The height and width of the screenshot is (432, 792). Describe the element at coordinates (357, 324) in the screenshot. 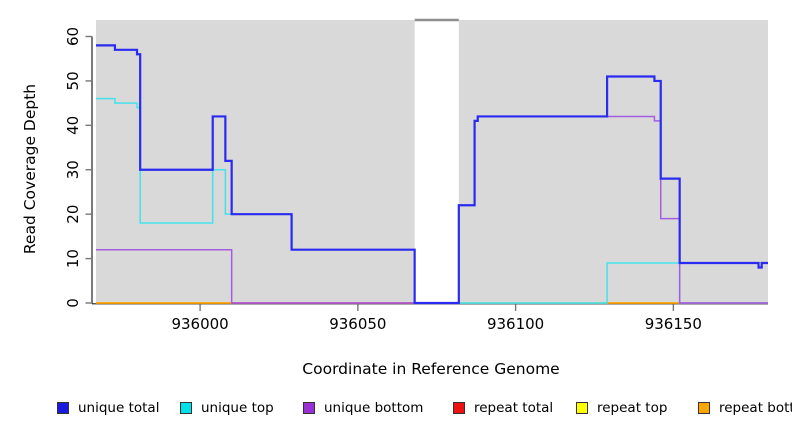

I see `x-tick-label: 936050` at that location.